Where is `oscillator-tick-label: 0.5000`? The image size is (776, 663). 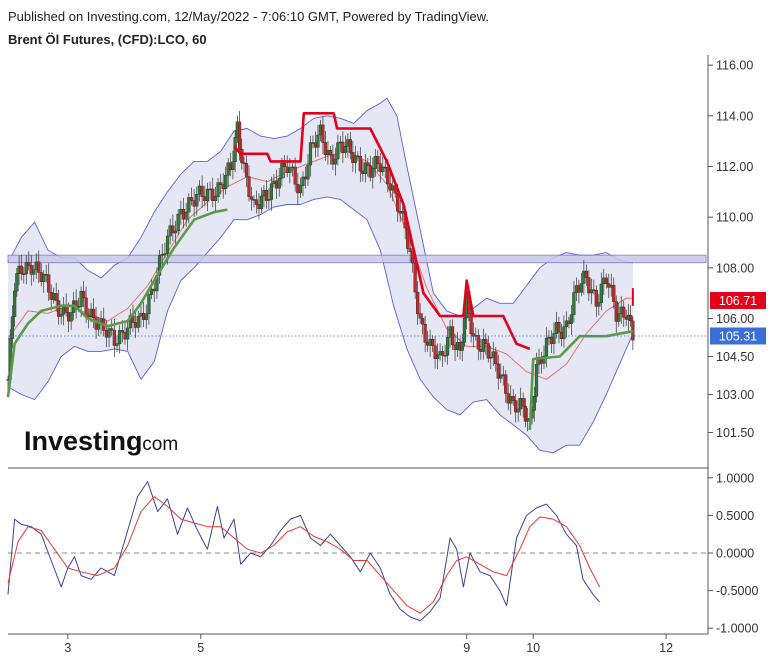
oscillator-tick-label: 0.5000 is located at coordinates (735, 516).